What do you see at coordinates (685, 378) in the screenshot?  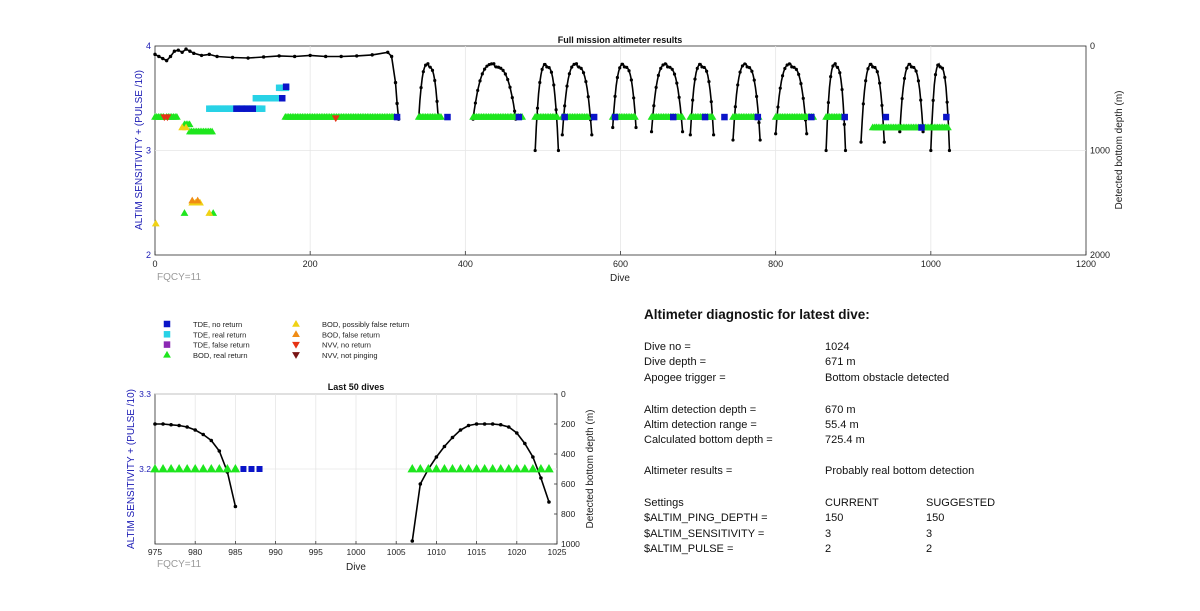 I see `diag-label: Apogee trigger =` at bounding box center [685, 378].